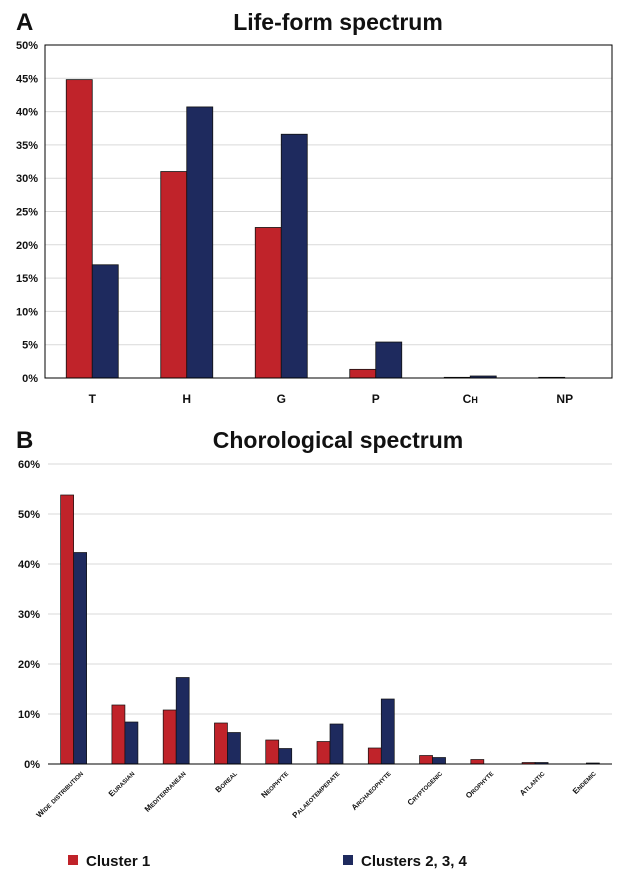 This screenshot has height=874, width=621. I want to click on panel-a-x-tick-p: P, so click(376, 399).